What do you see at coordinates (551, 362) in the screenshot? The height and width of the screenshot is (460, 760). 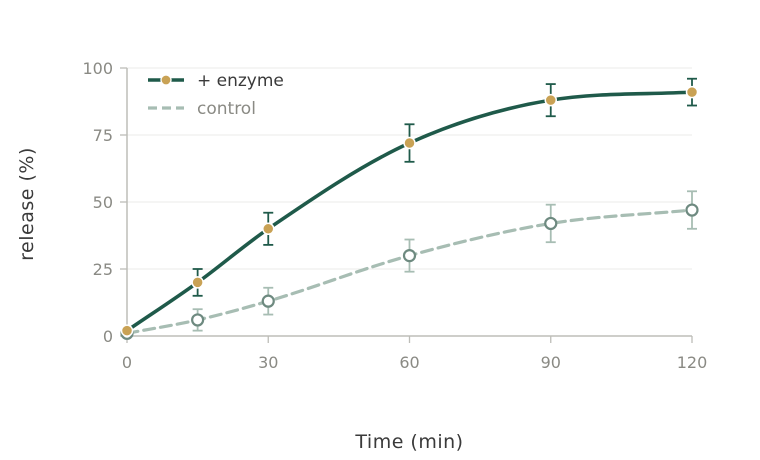 I see `x-tick-label: 90` at bounding box center [551, 362].